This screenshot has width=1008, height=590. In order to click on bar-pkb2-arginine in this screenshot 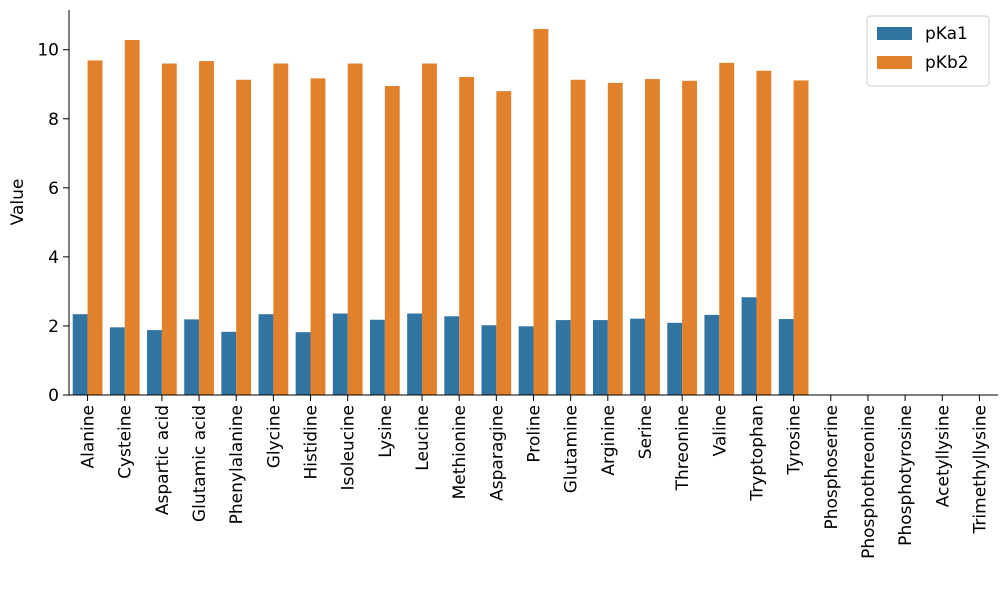, I will do `click(615, 239)`.